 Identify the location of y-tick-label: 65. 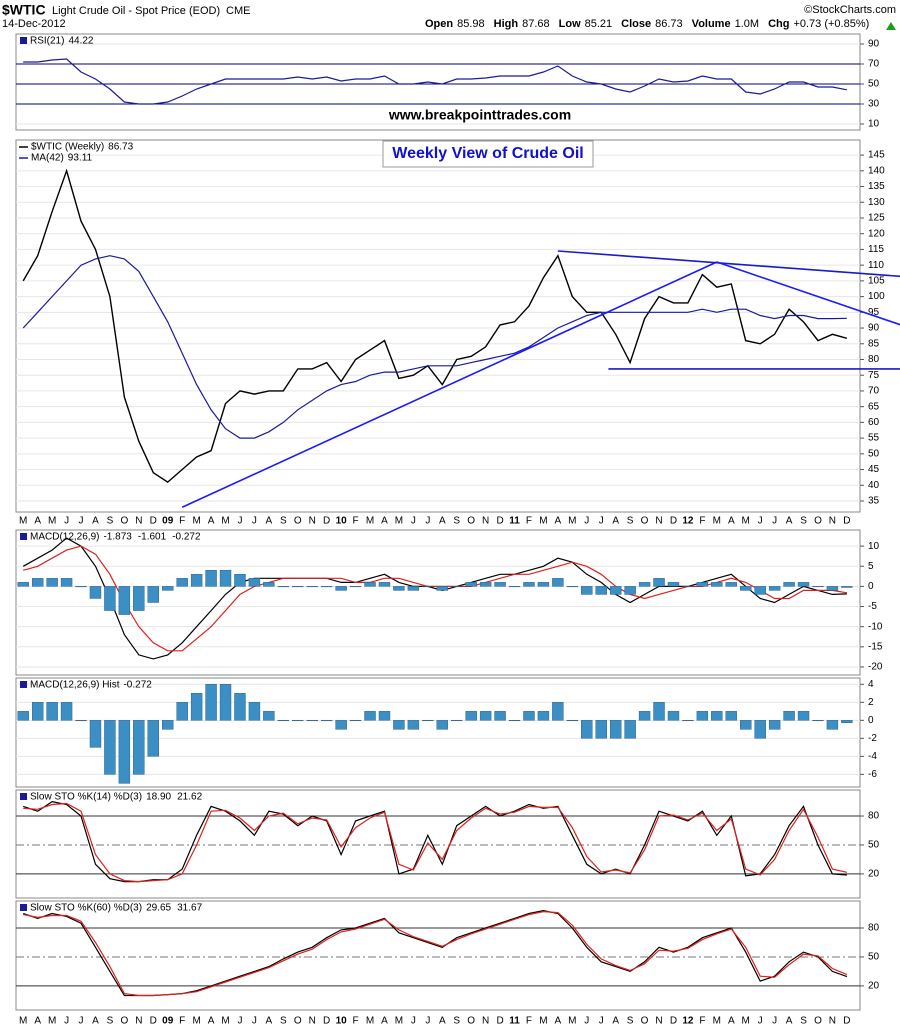
(874, 406).